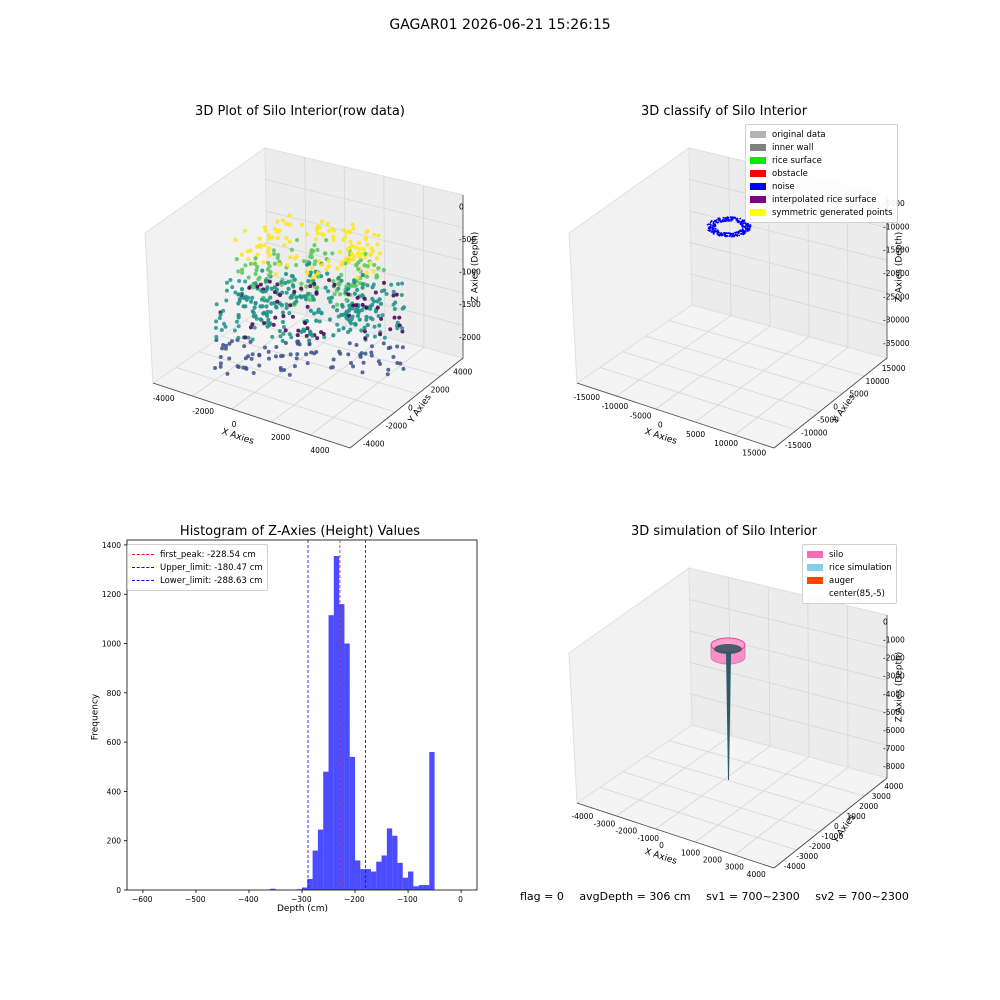 Image resolution: width=1000 pixels, height=1000 pixels. I want to click on p2-ytick: -10000, so click(814, 432).